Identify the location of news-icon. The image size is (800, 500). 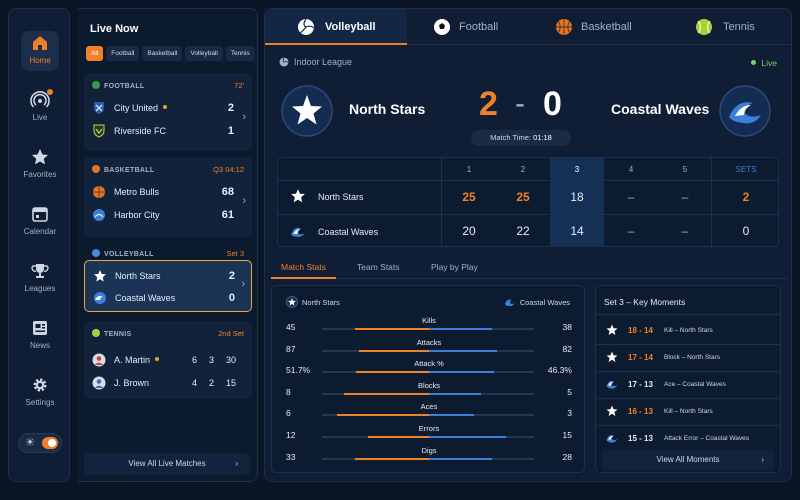
(40, 328).